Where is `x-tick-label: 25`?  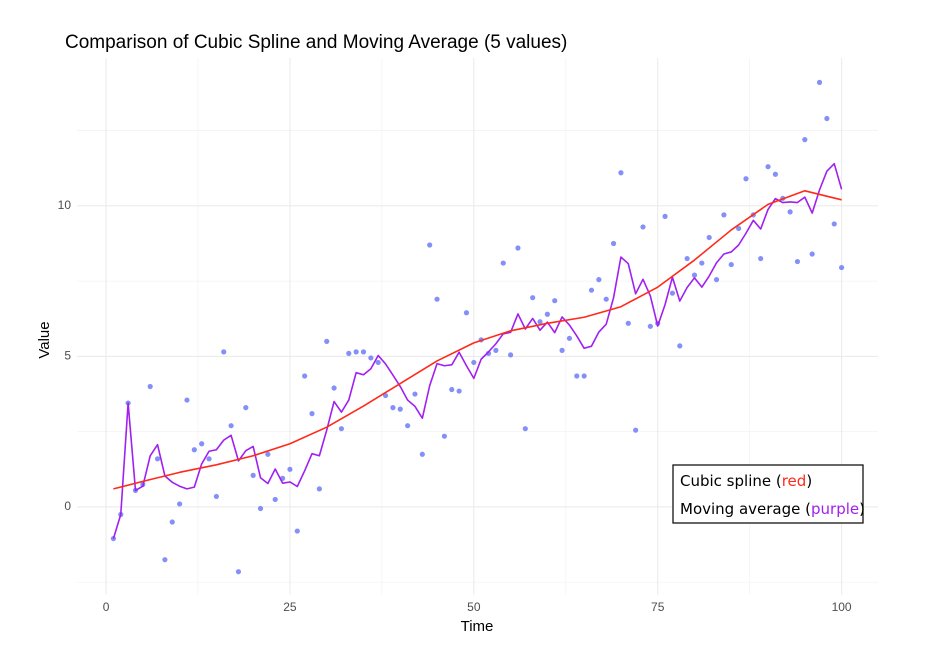
x-tick-label: 25 is located at coordinates (290, 607).